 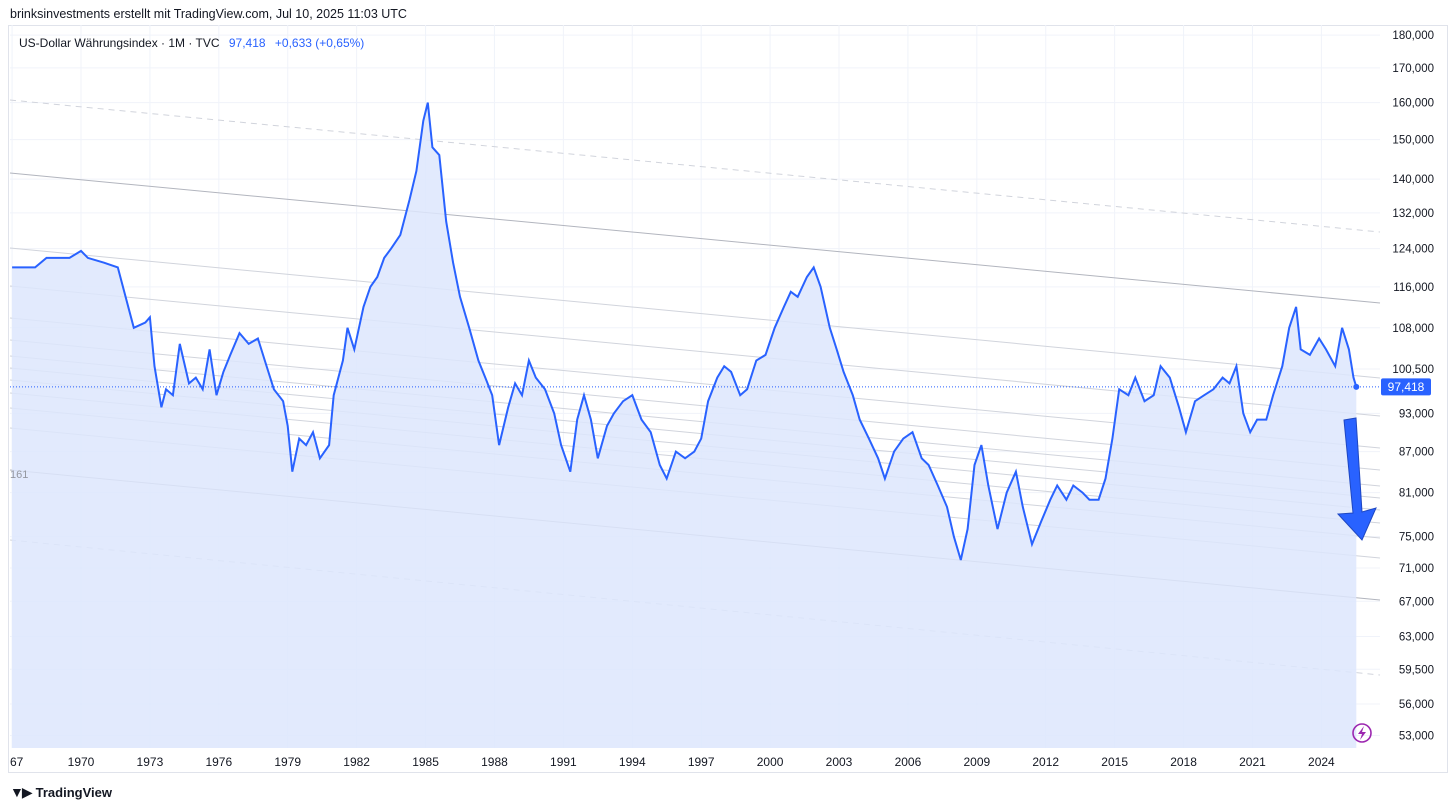 What do you see at coordinates (1416, 737) in the screenshot?
I see `y-tick-label: 53,000` at bounding box center [1416, 737].